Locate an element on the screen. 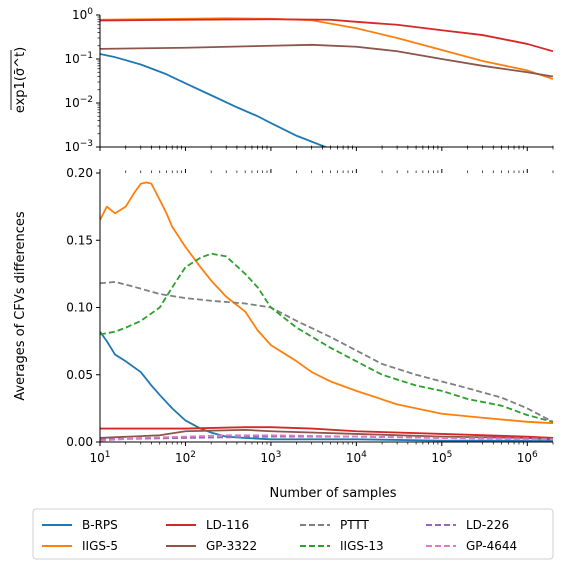 The image size is (566, 566). y-tick-label: 0.20 is located at coordinates (79, 173).